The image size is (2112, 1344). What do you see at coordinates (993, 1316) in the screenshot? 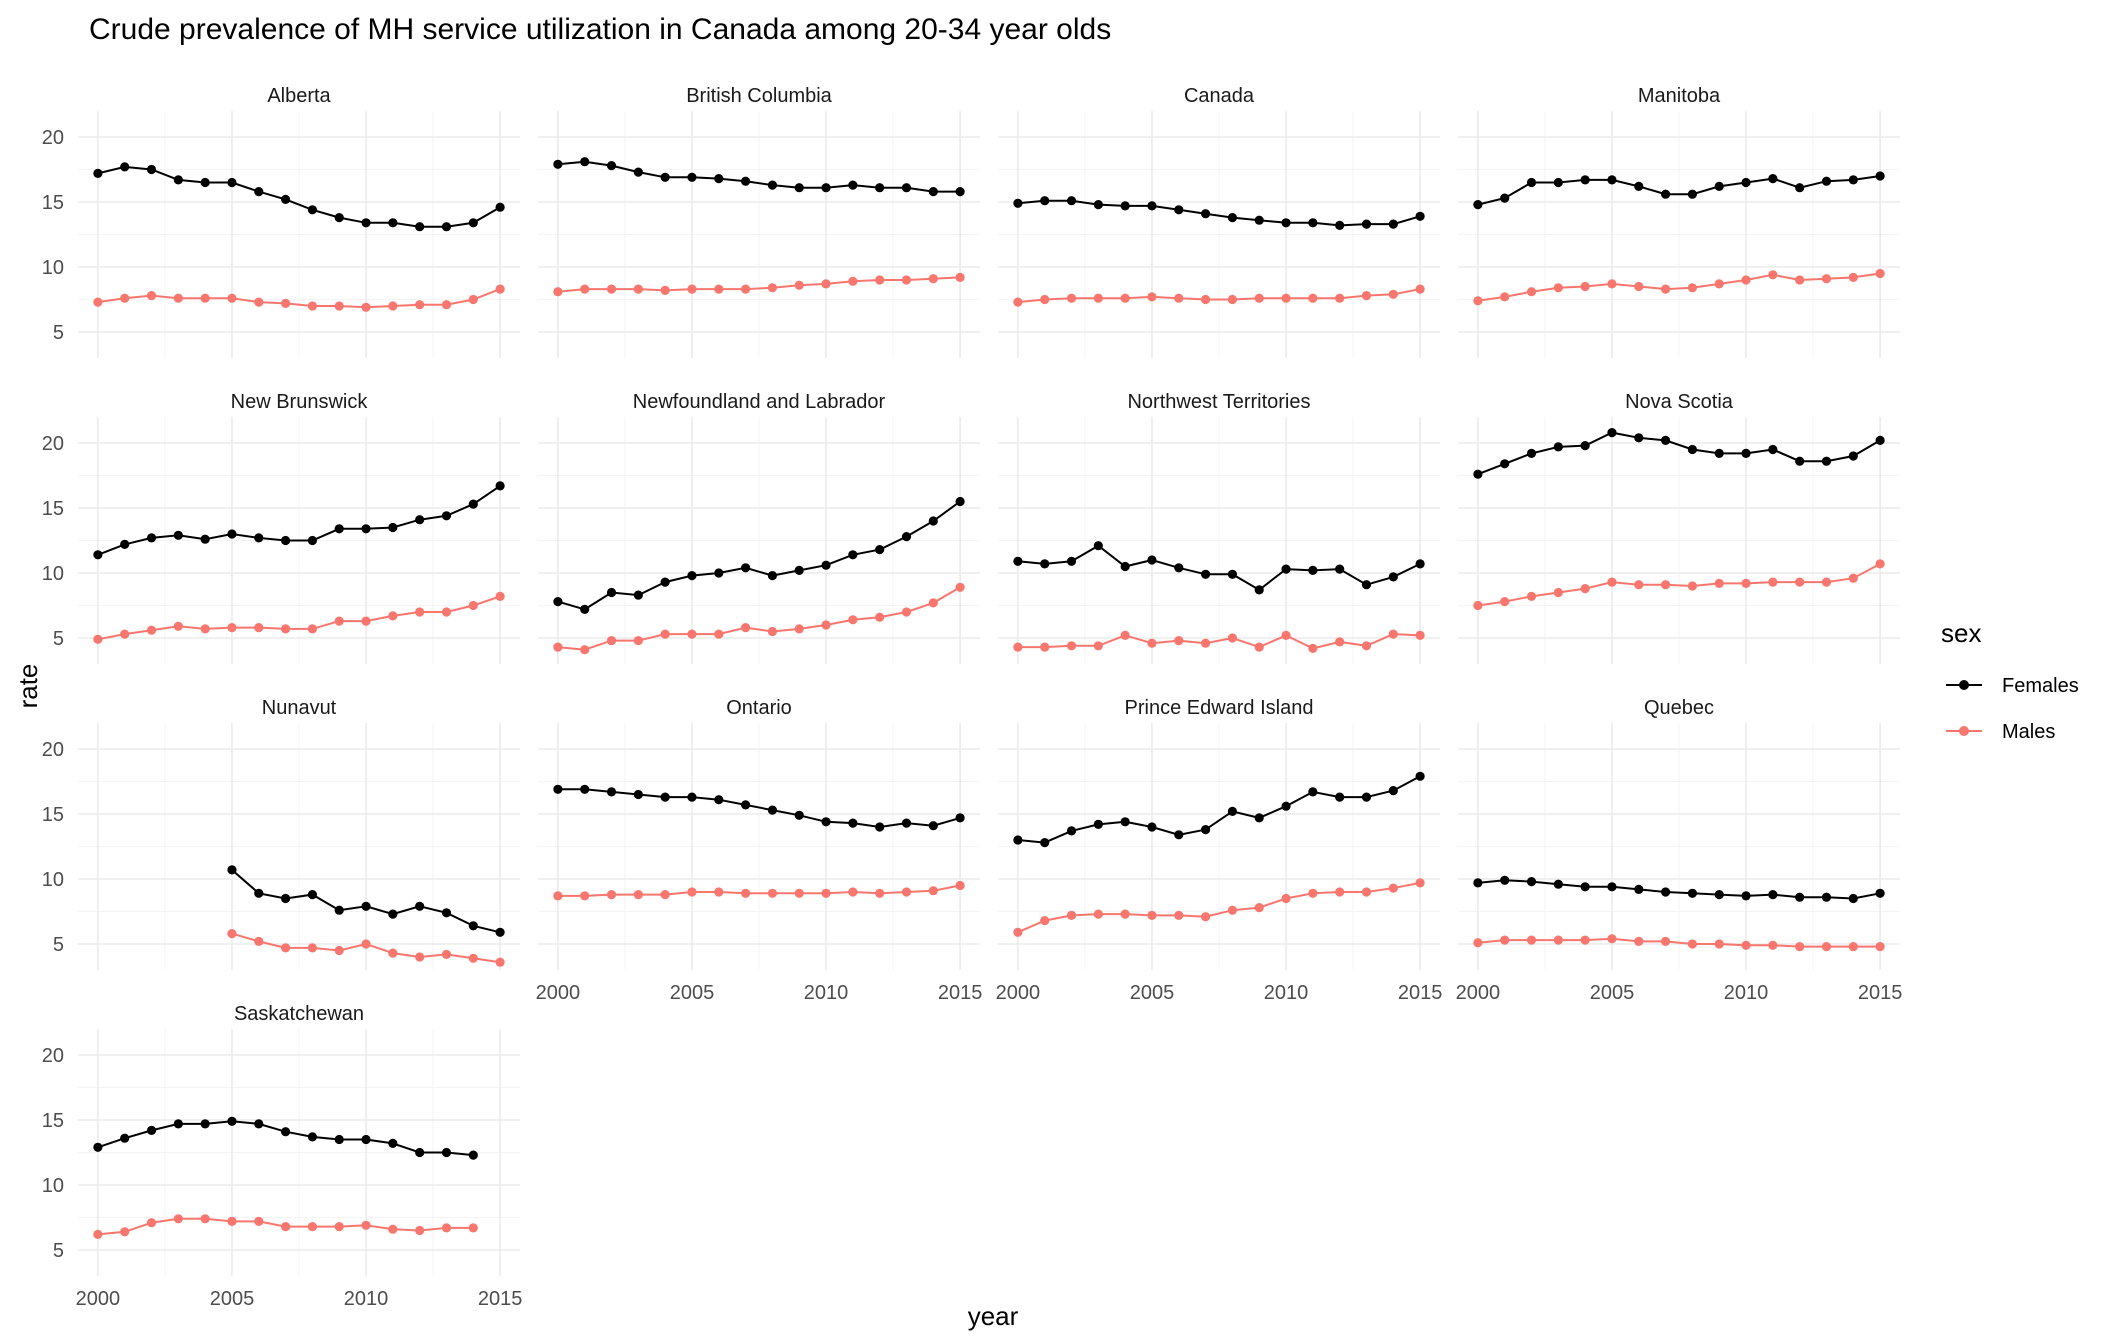
I see `x-axis-title: year` at bounding box center [993, 1316].